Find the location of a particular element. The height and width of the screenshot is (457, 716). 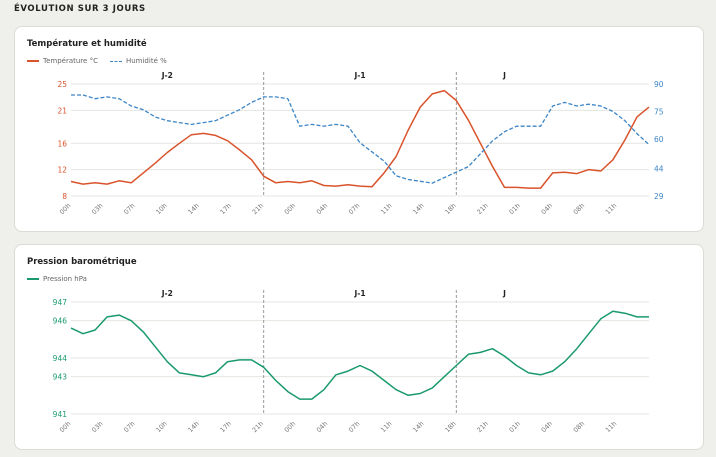

temperature-swatch is located at coordinates (33, 61).